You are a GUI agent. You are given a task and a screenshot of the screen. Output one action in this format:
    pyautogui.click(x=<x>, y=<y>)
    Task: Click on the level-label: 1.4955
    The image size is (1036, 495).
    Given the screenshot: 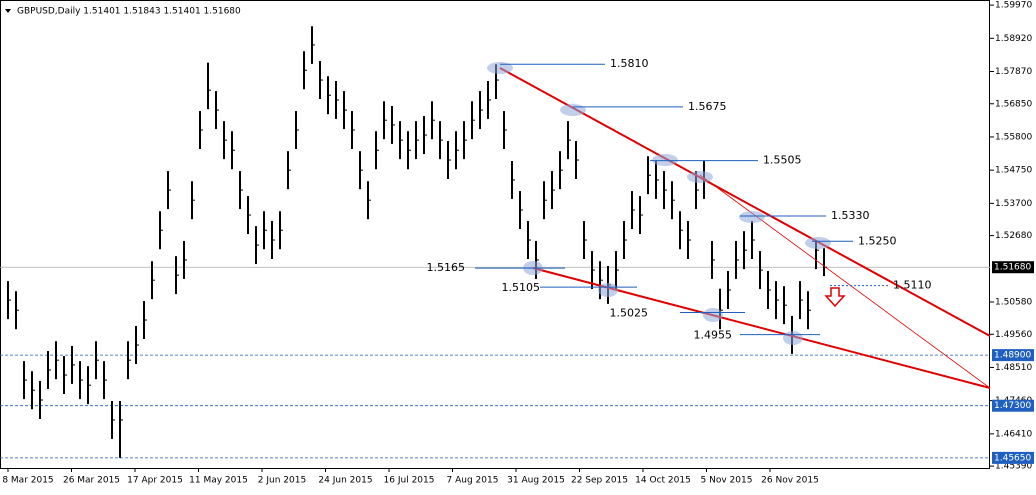 What is the action you would take?
    pyautogui.click(x=713, y=335)
    